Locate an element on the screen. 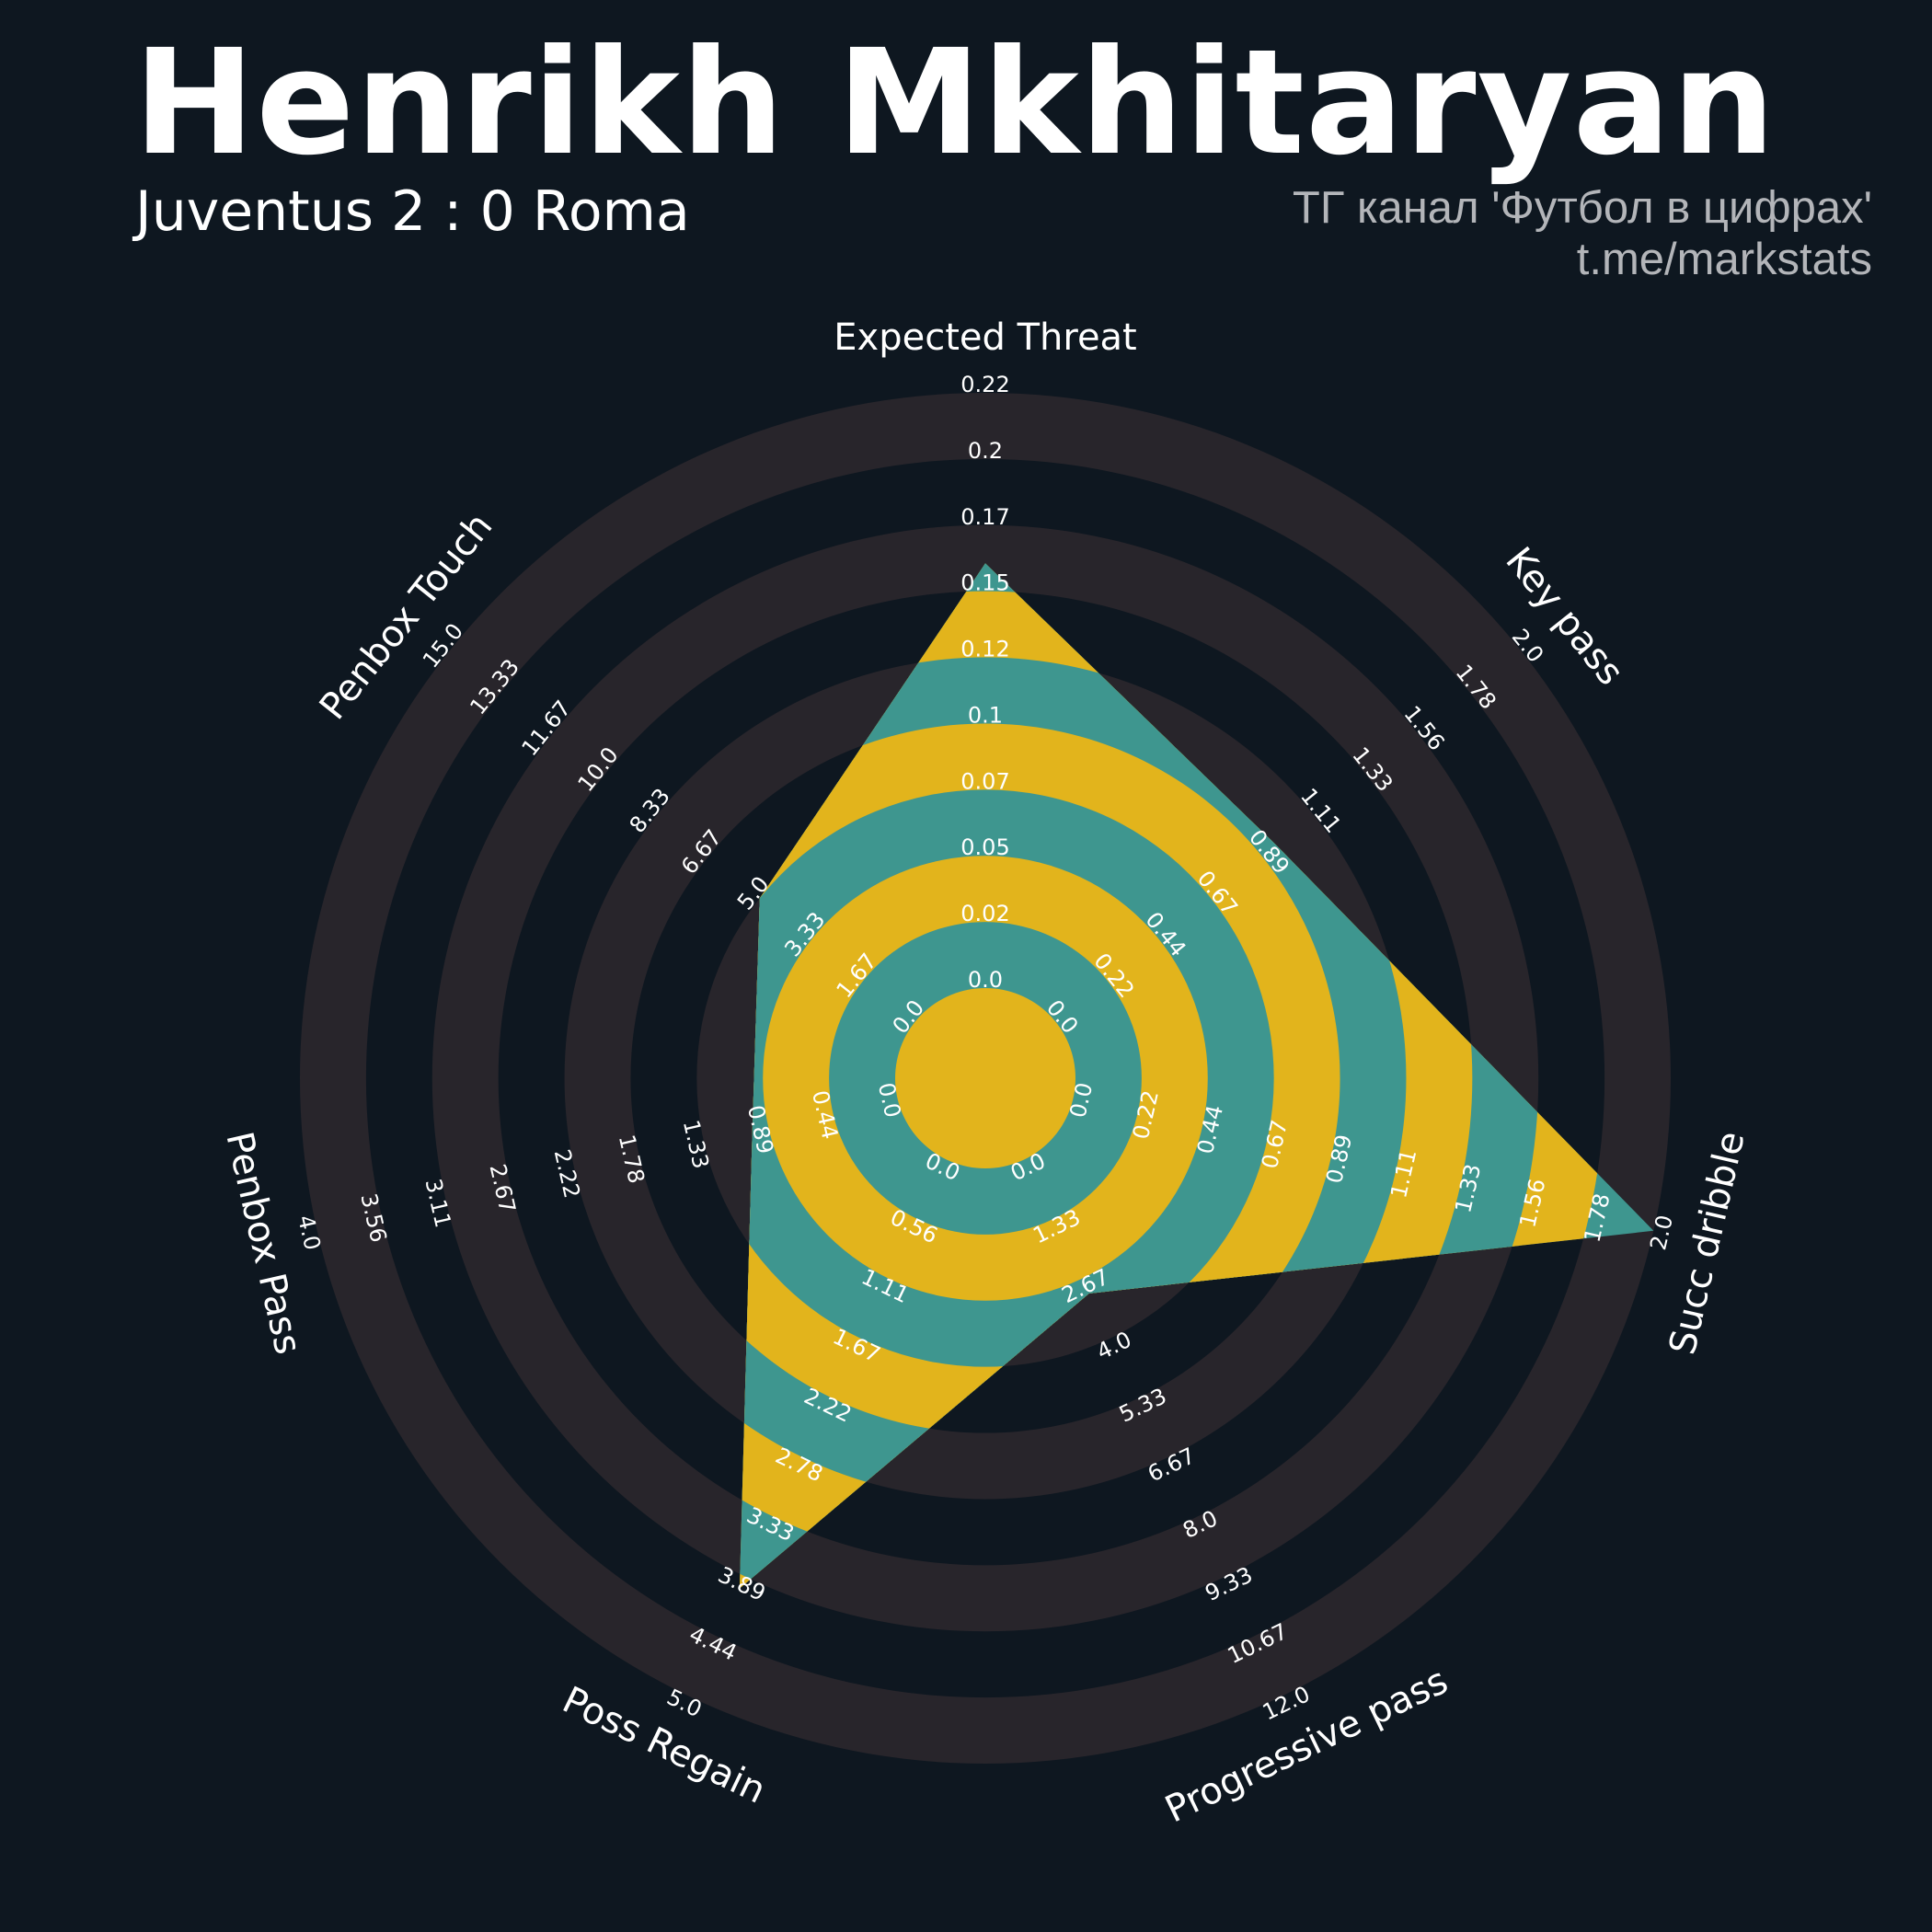  tick-label: 0.02 is located at coordinates (984, 913).